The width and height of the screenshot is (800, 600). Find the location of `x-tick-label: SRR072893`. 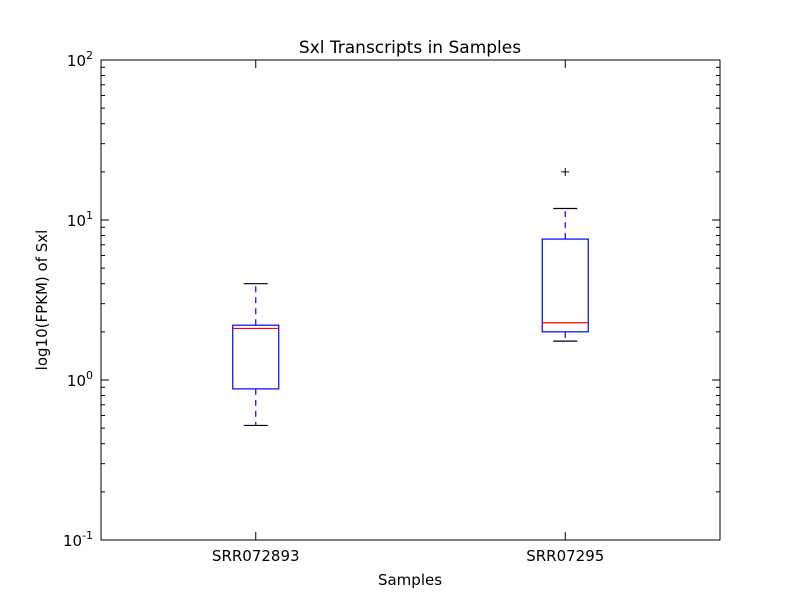

x-tick-label: SRR072893 is located at coordinates (256, 556).